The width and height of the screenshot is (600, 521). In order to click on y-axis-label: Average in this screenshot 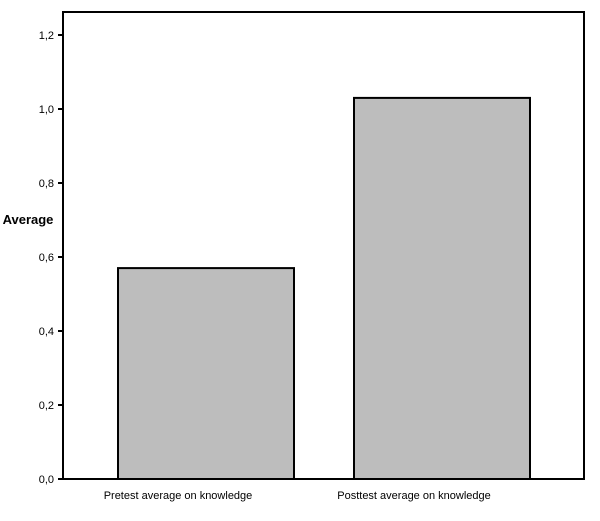, I will do `click(28, 219)`.